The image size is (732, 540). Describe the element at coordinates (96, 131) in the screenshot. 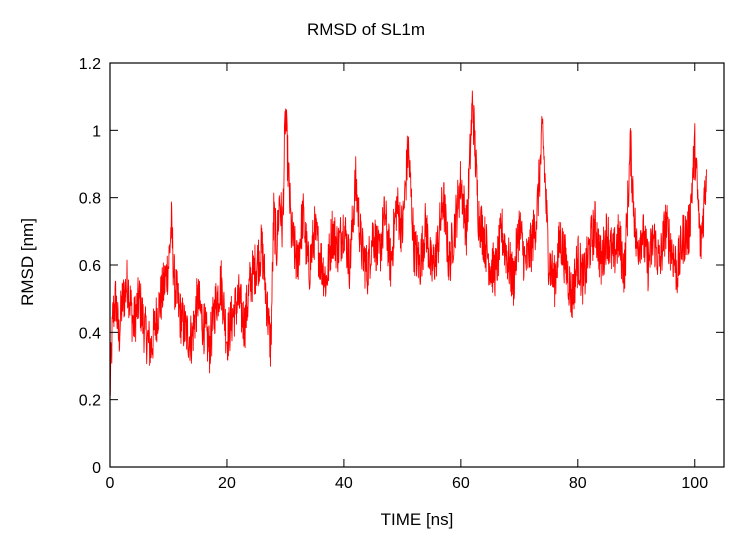

I see `y-tick-label: 1` at that location.